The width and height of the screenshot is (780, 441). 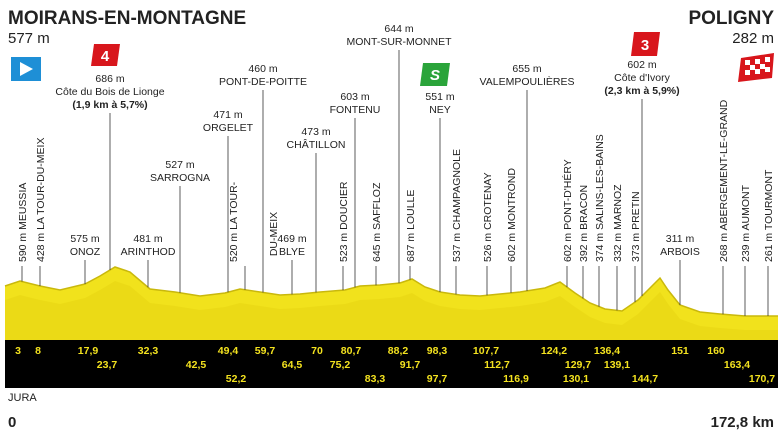 I want to click on km-marker: 3, so click(x=18, y=351).